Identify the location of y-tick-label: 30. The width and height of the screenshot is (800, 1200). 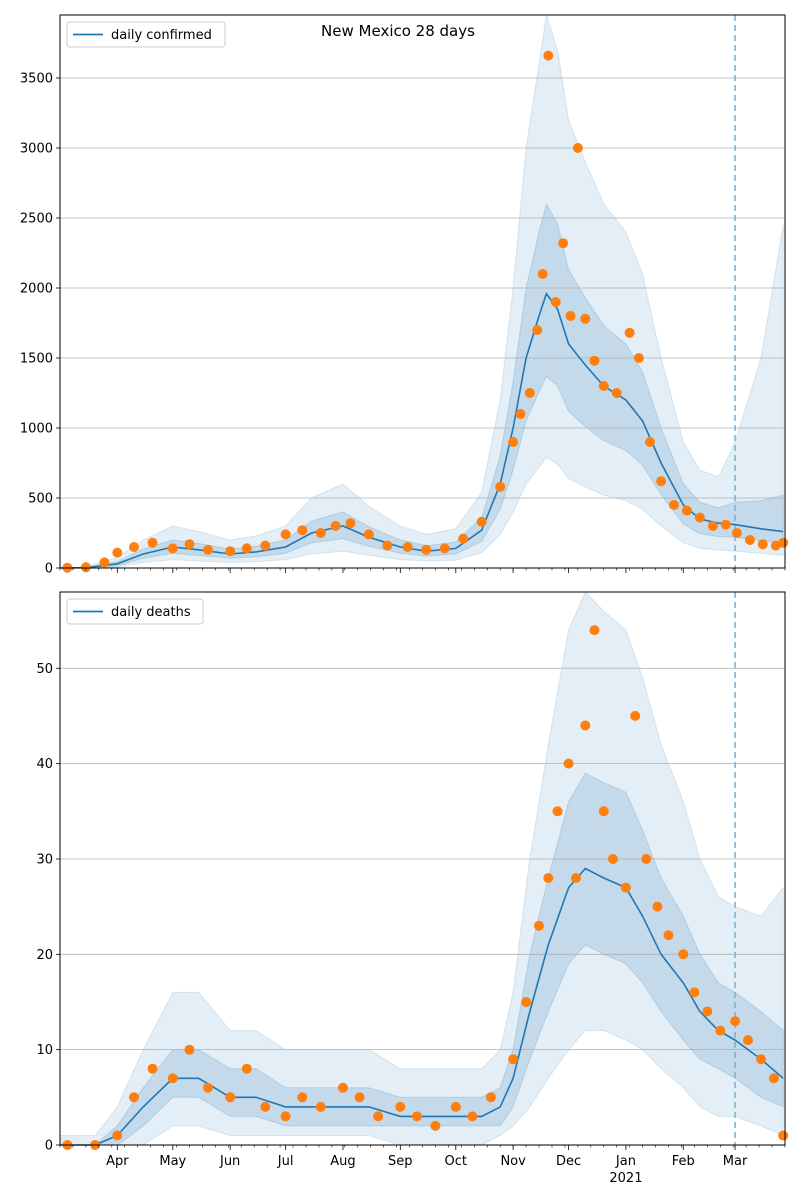
(44, 859).